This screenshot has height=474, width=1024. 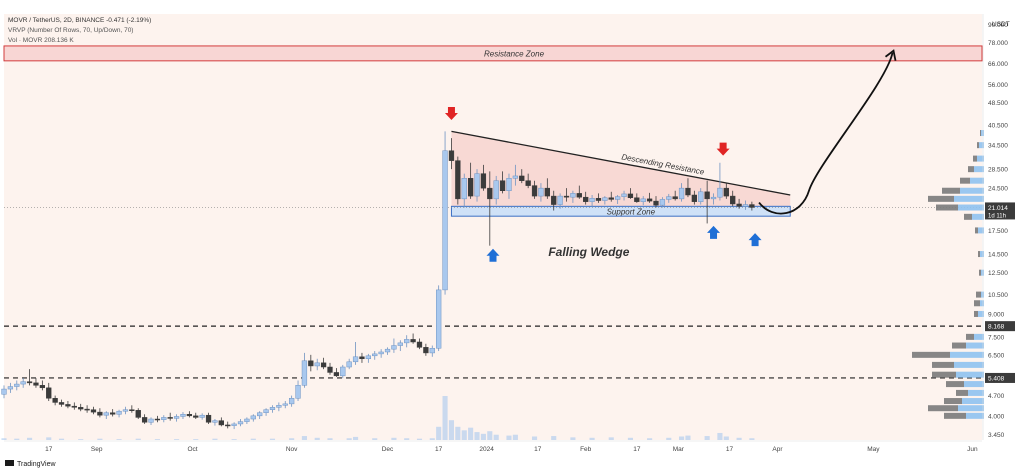 I want to click on price-label-bg, so click(x=1000, y=211).